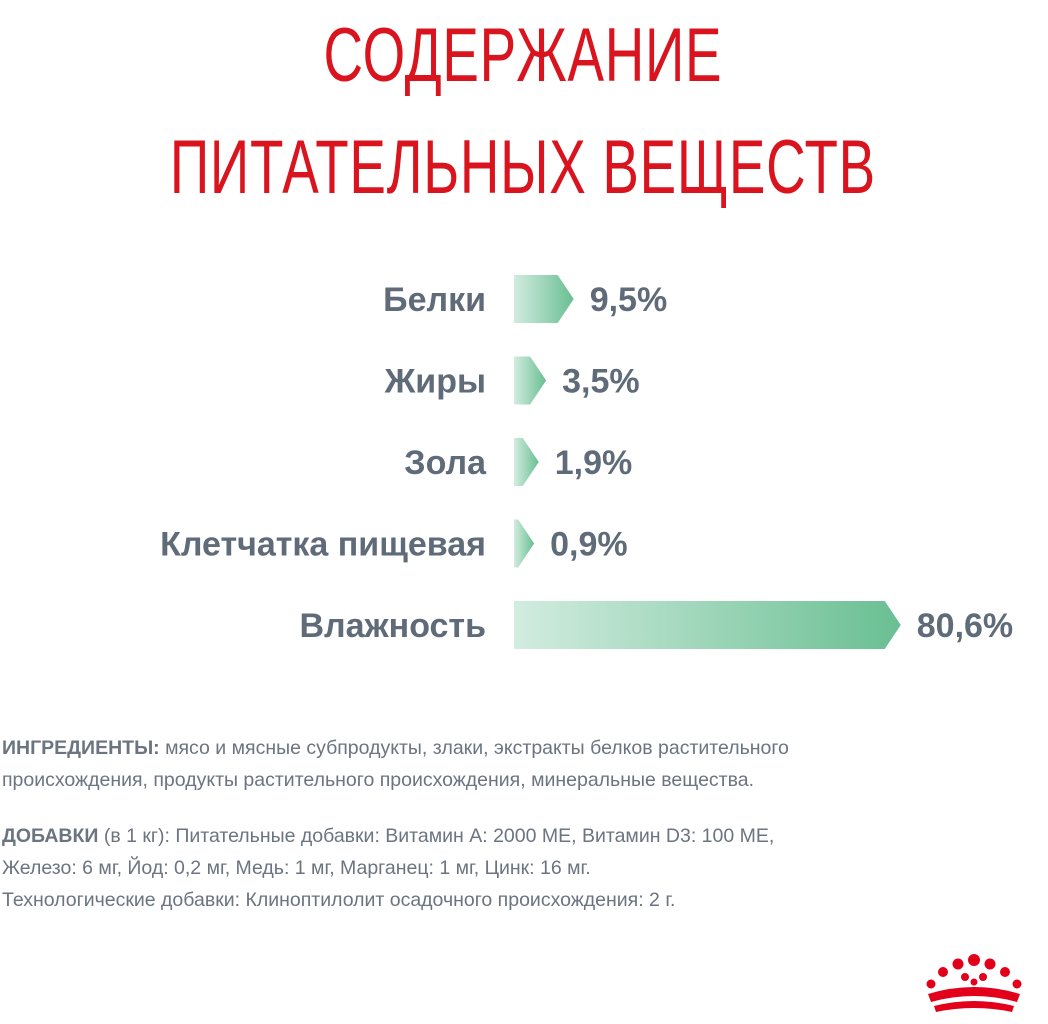 The image size is (1048, 1024). What do you see at coordinates (522, 167) in the screenshot?
I see `title-line-2: ПИТАТЕЛЬНЫХ ВЕЩЕСТВ` at bounding box center [522, 167].